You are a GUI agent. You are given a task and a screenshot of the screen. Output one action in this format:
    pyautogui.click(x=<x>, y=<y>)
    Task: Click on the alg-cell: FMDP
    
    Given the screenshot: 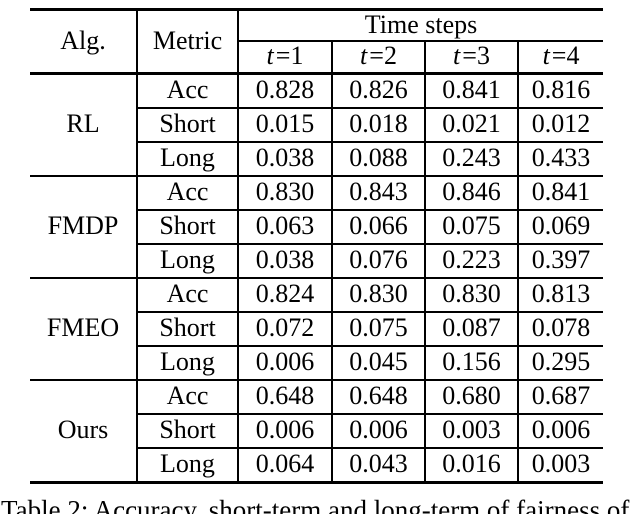 What is the action you would take?
    pyautogui.click(x=84, y=226)
    